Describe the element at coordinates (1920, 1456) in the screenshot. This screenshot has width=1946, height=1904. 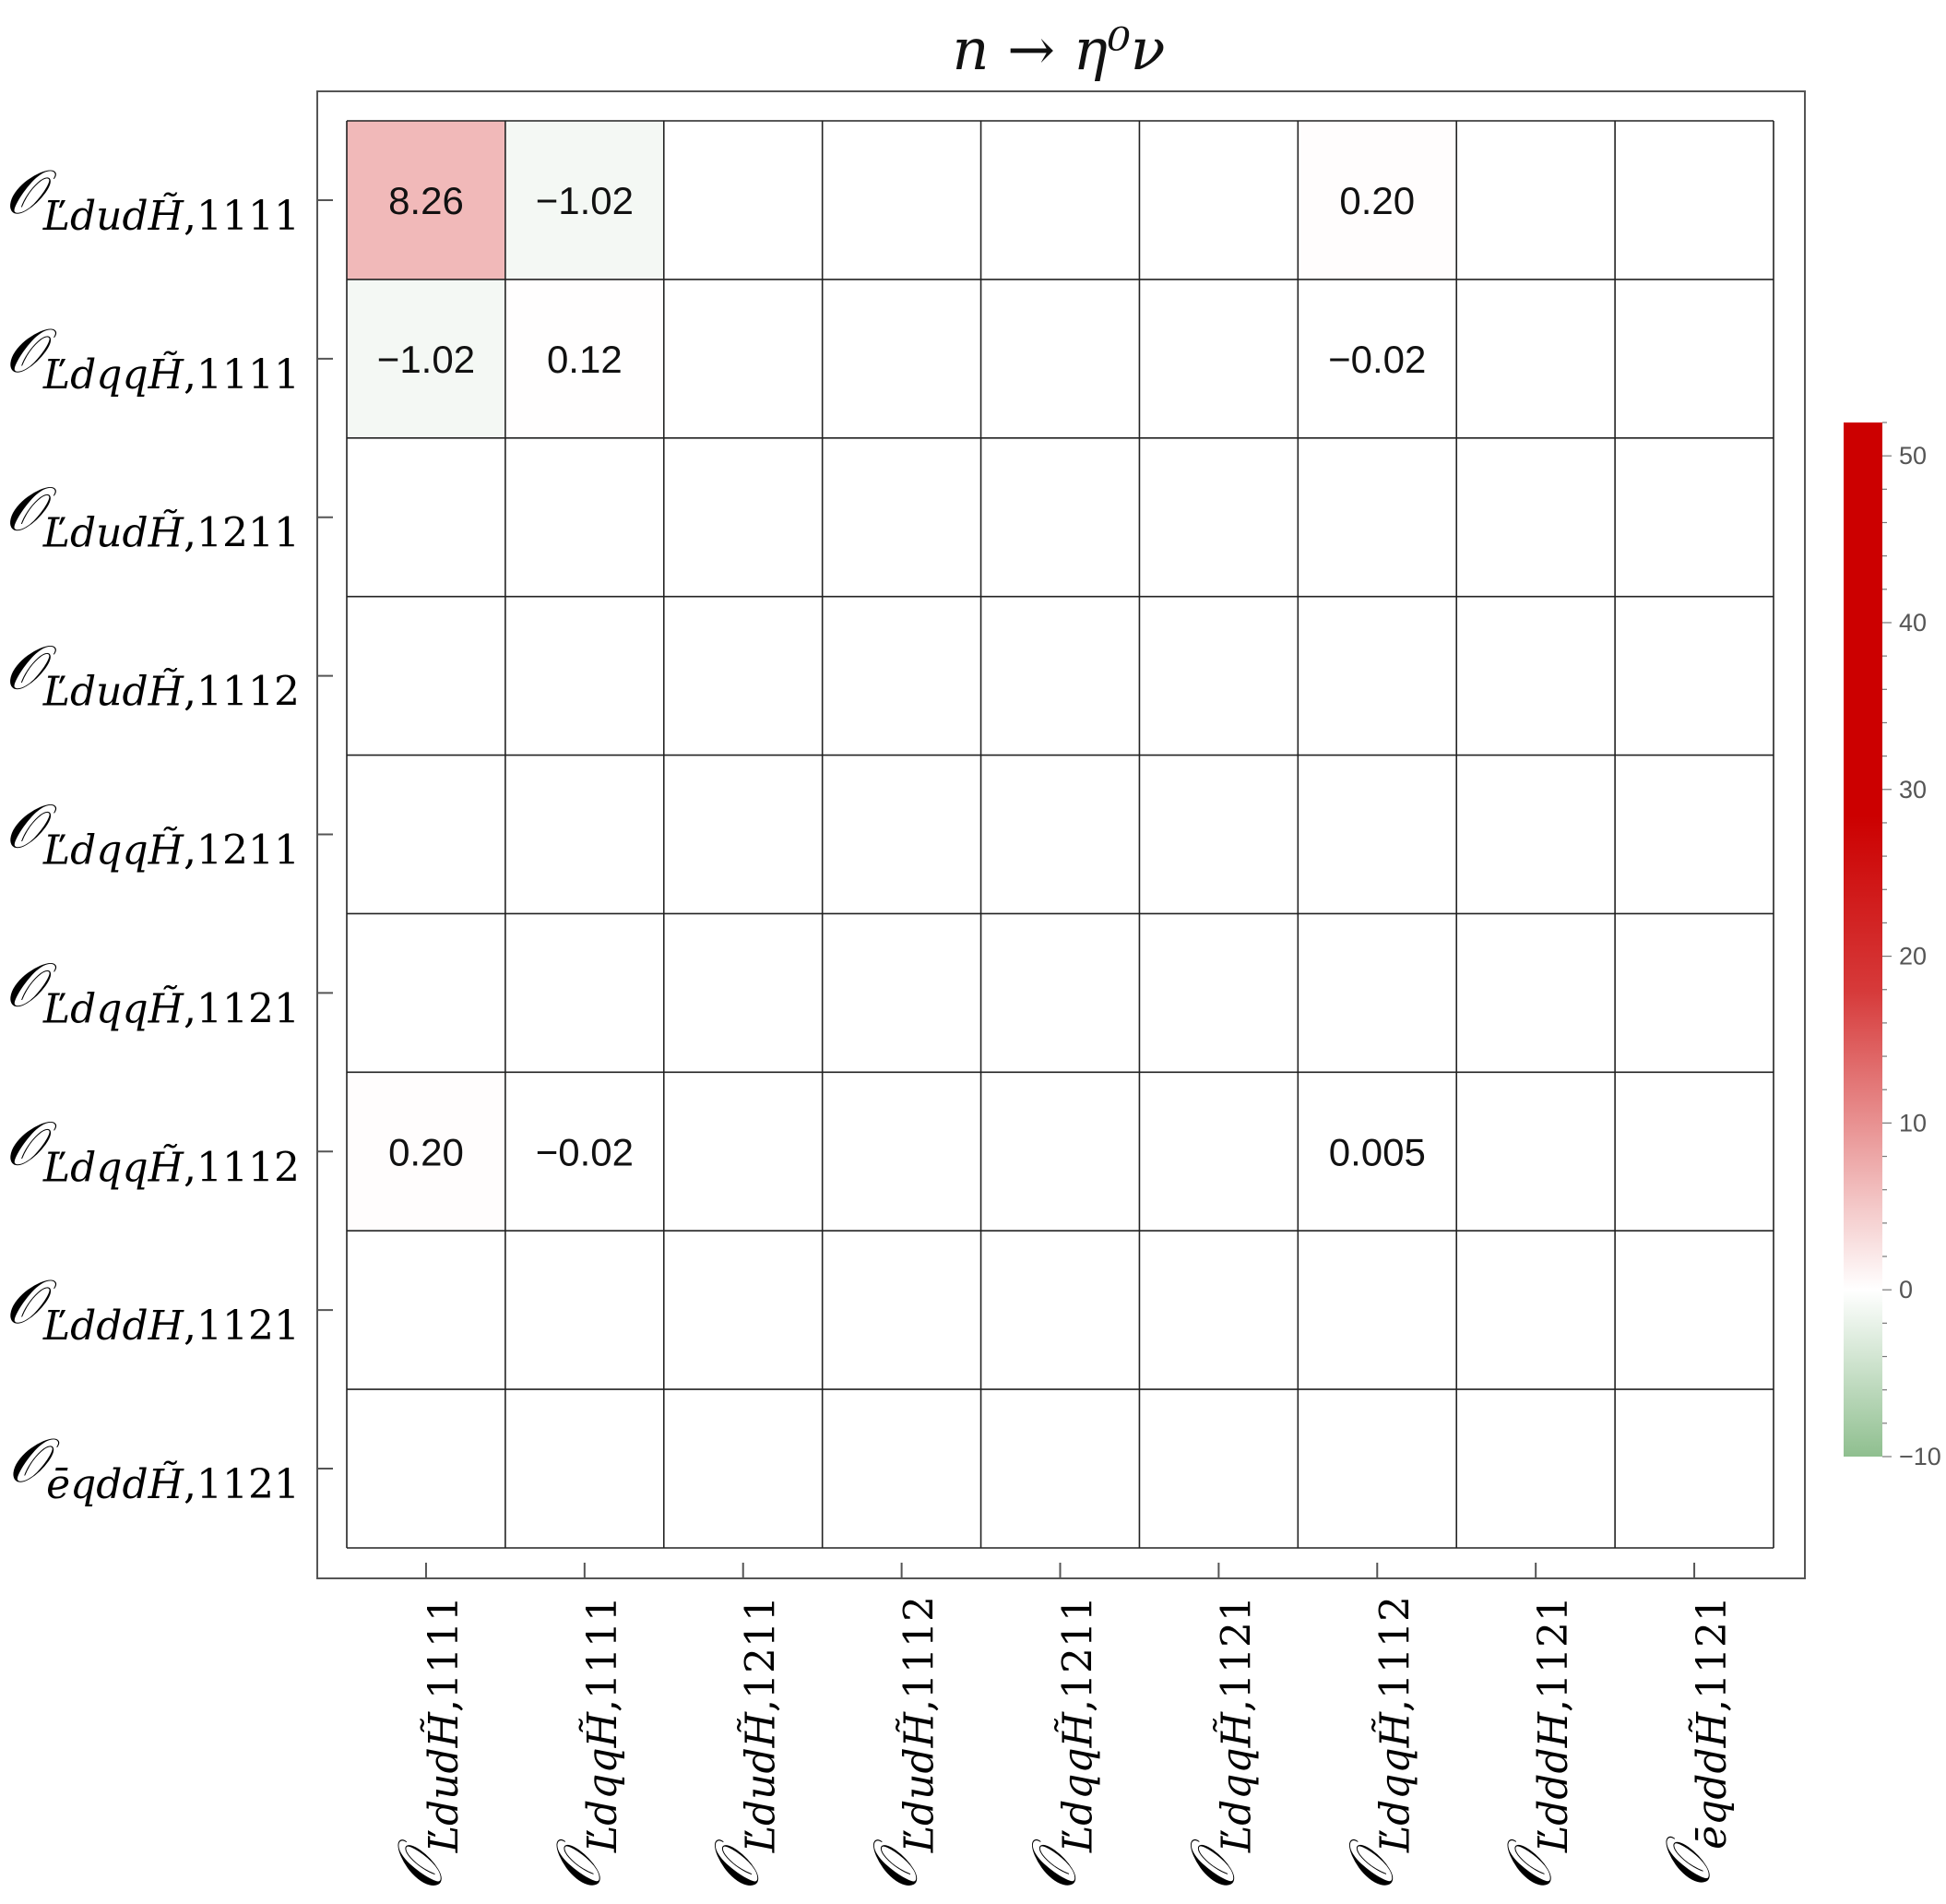
I see `colorbar-tick-label: −10` at that location.